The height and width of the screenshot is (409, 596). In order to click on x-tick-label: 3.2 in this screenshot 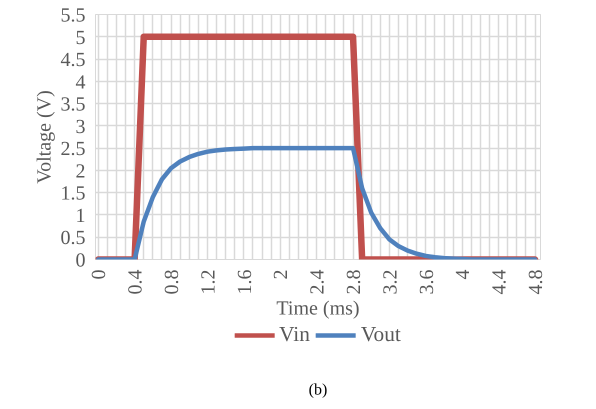, I will do `click(390, 282)`.